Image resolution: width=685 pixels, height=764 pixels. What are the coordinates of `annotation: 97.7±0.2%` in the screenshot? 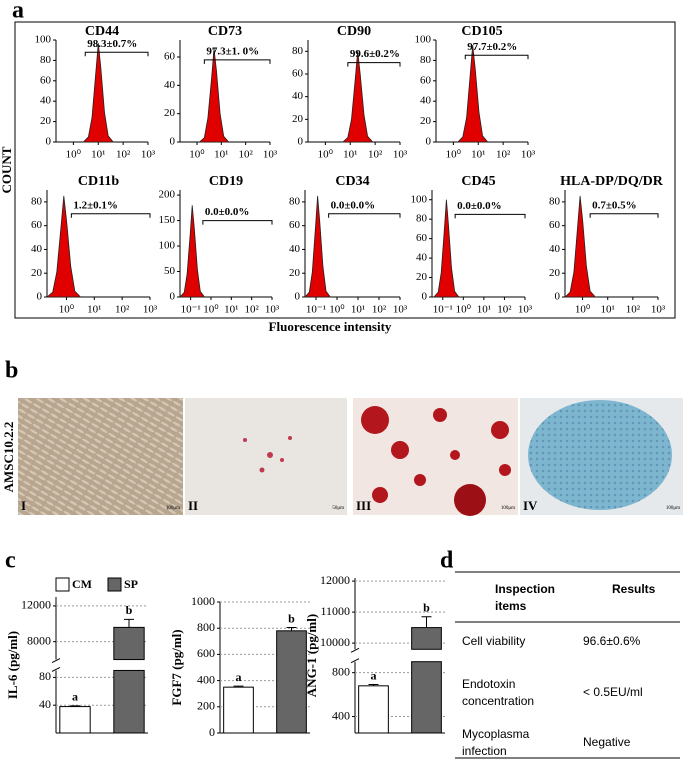 It's located at (492, 47).